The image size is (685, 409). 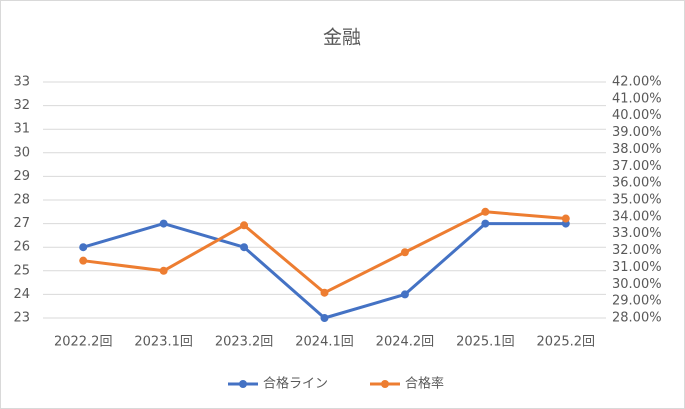 What do you see at coordinates (637, 301) in the screenshot?
I see `y2-tick-label: 29.00%` at bounding box center [637, 301].